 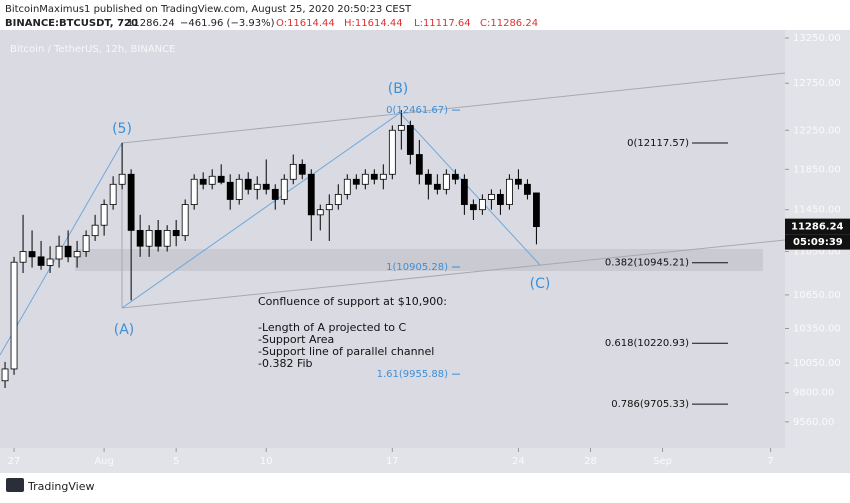 What do you see at coordinates (817, 295) in the screenshot?
I see `y-tick-label: 10650.00` at bounding box center [817, 295].